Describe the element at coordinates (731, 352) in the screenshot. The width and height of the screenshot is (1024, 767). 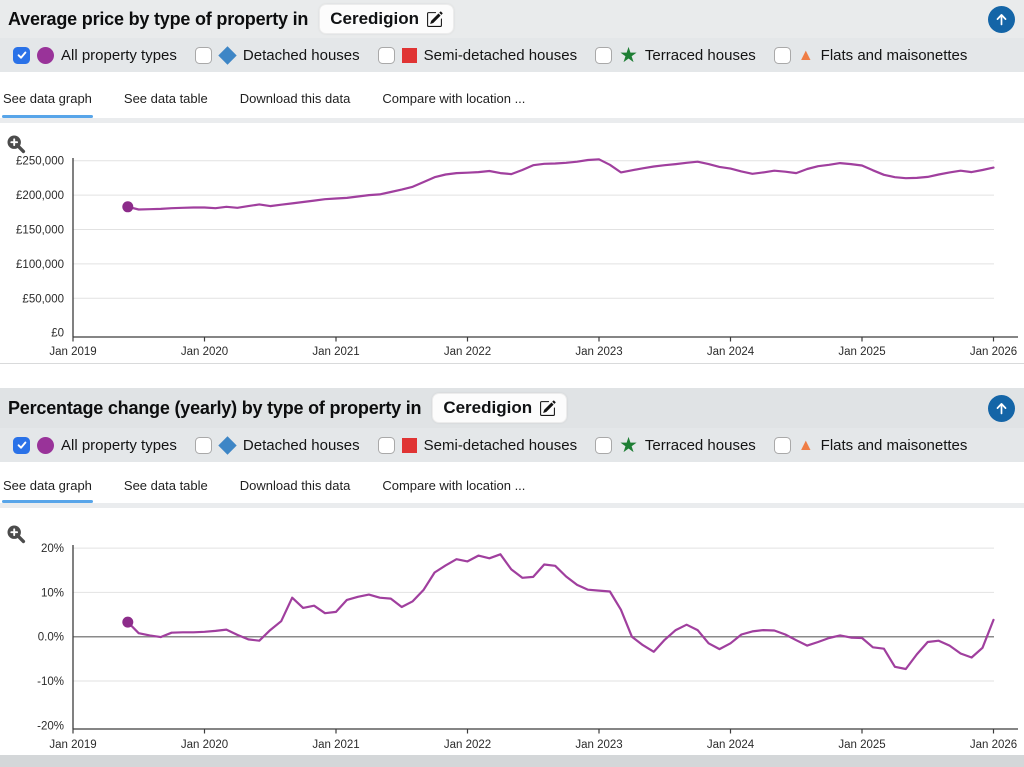
I see `x-tick-label: Jan 2024` at that location.